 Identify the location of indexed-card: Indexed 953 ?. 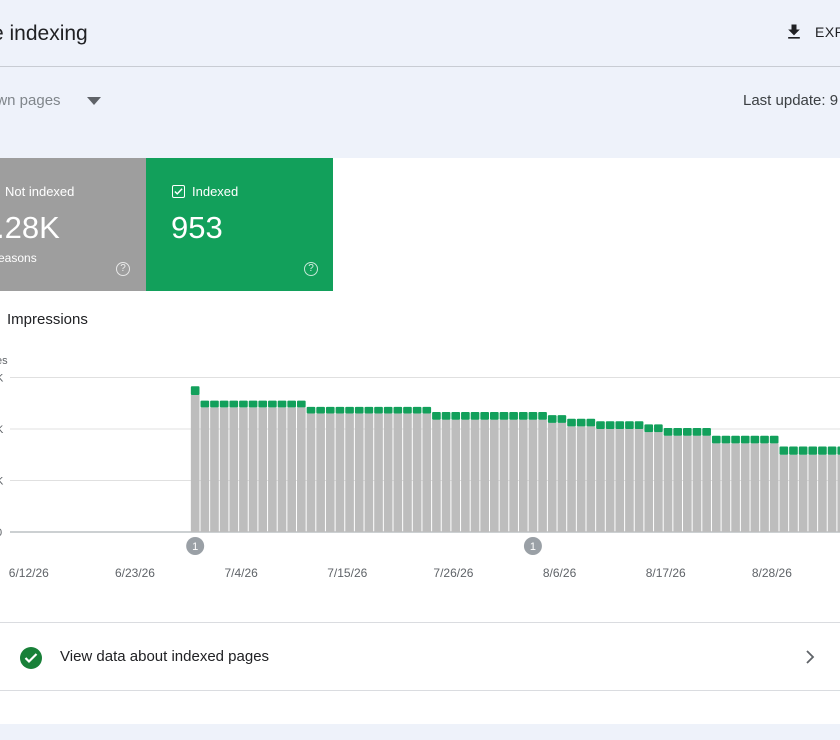
(239, 224).